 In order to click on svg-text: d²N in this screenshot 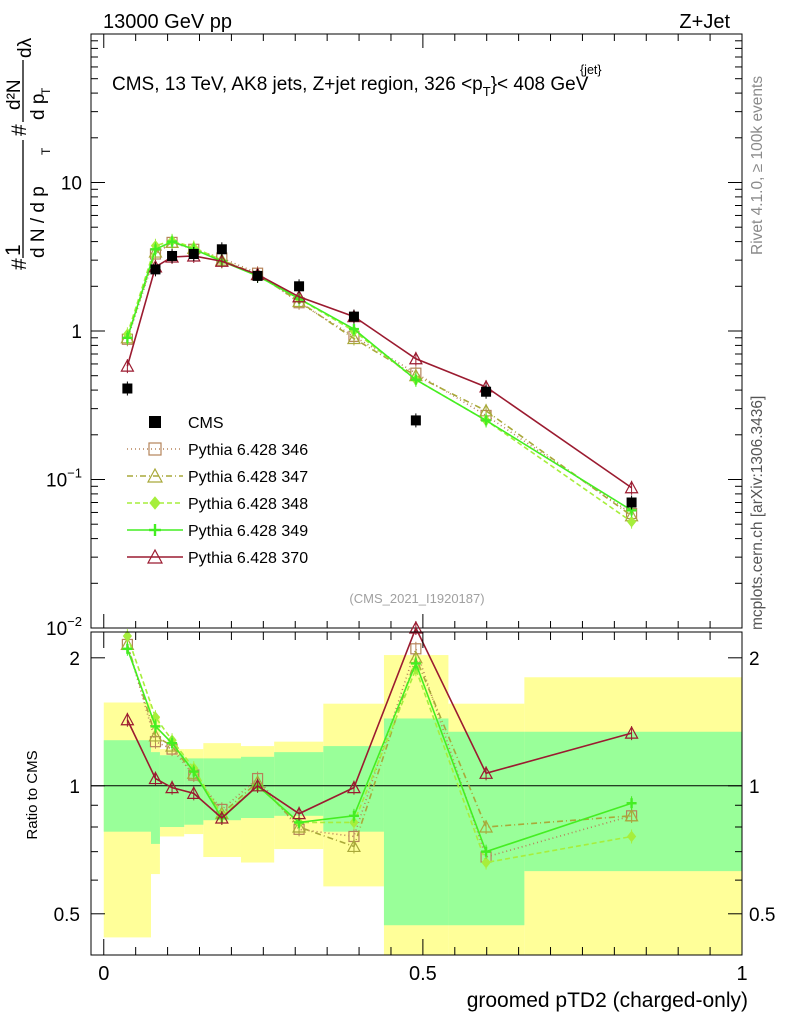, I will do `click(14, 94)`.